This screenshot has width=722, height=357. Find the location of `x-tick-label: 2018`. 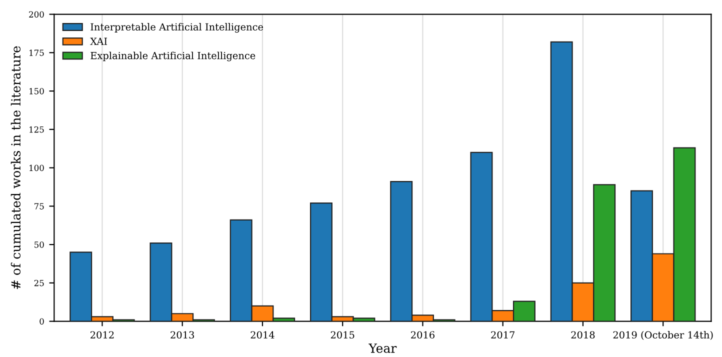

x-tick-label: 2018 is located at coordinates (583, 335).